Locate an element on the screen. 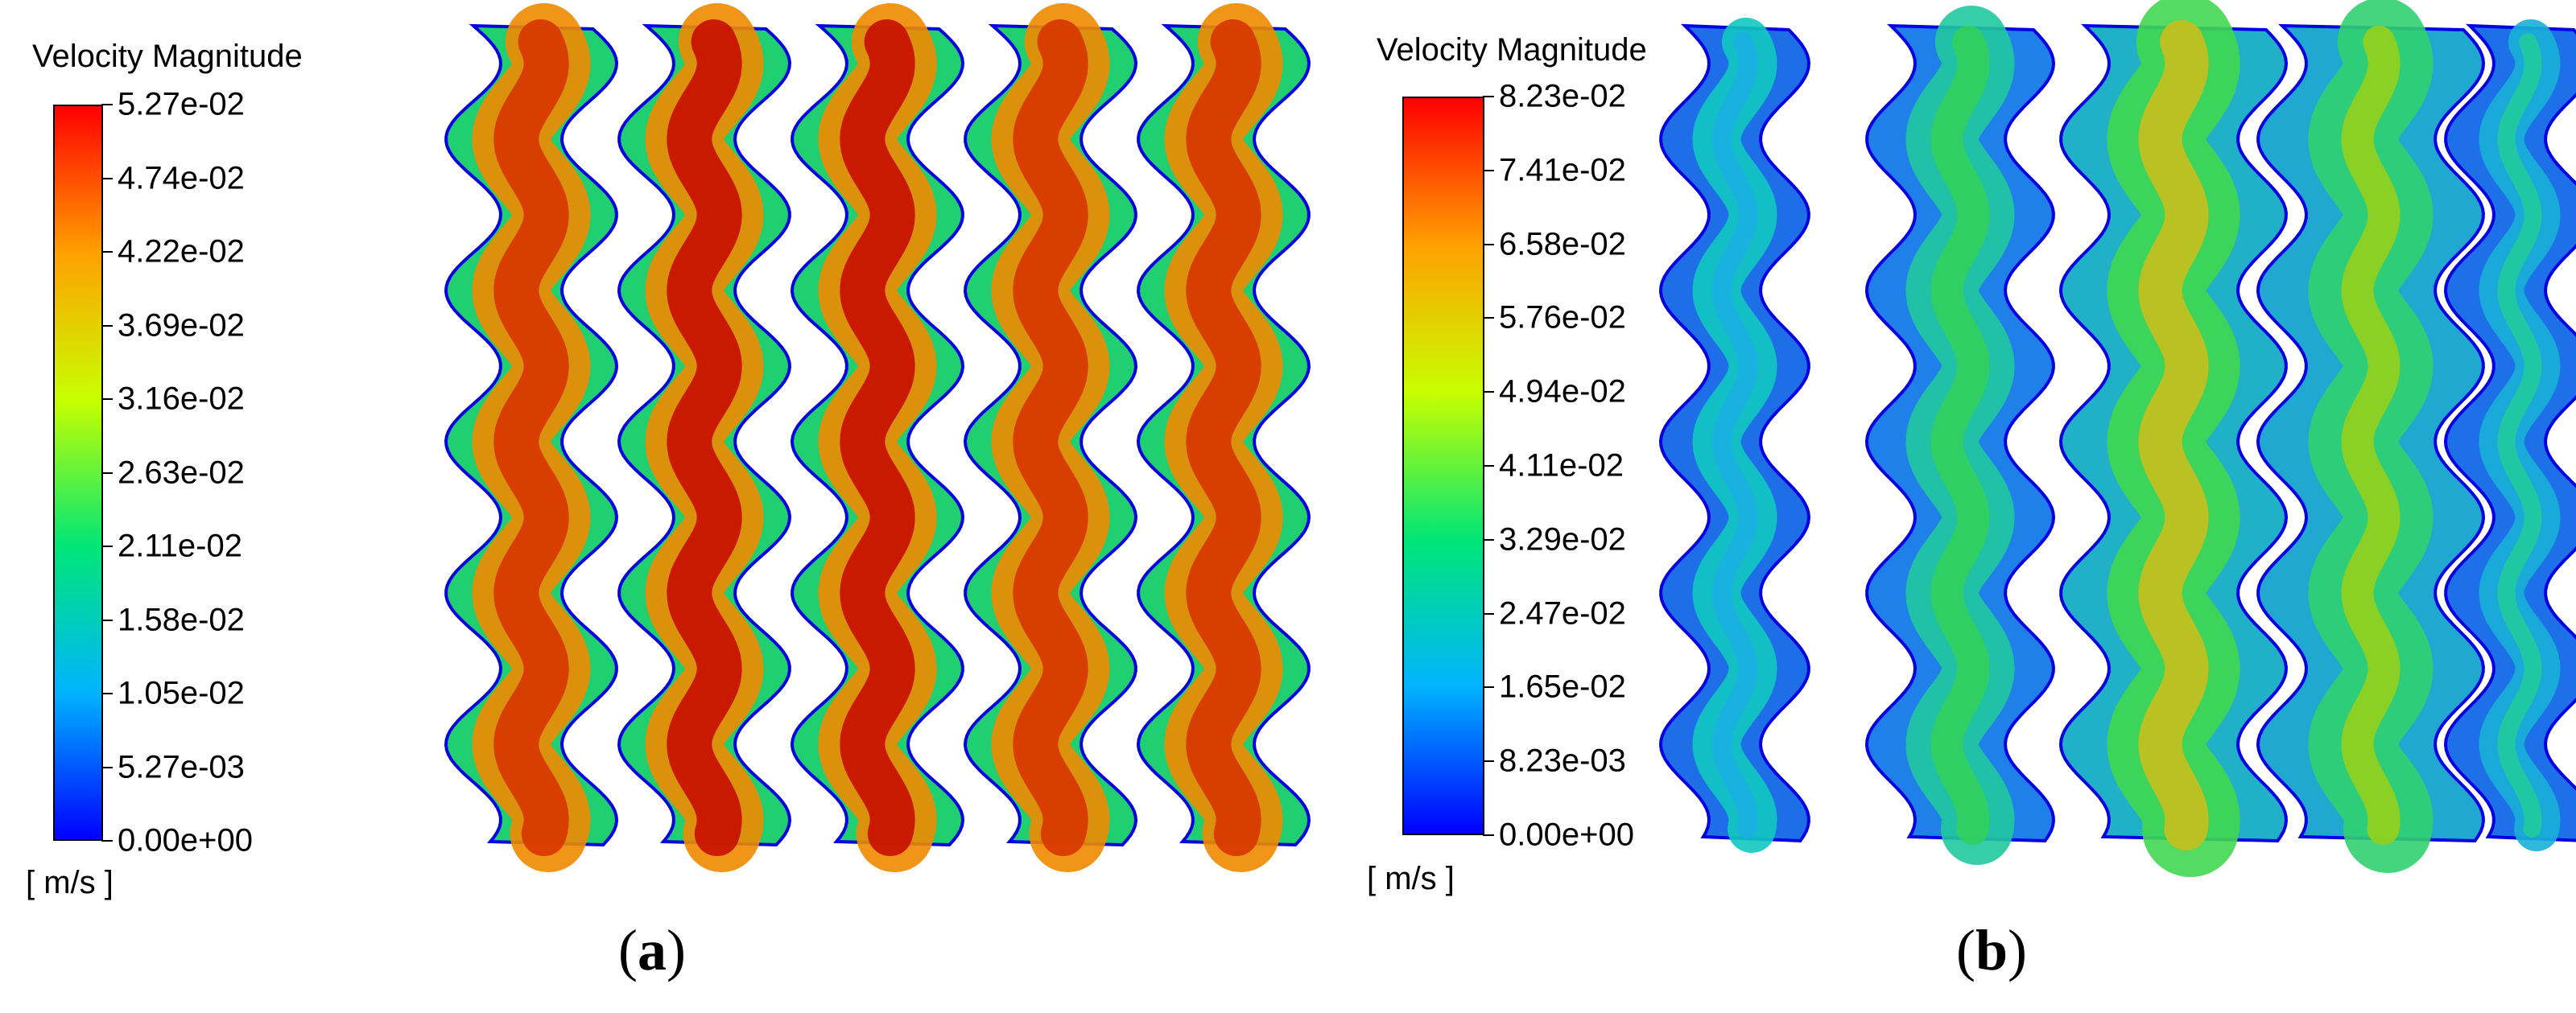 The width and height of the screenshot is (2576, 1013). colorbar-tick-label: 4.11e-02 is located at coordinates (1561, 465).